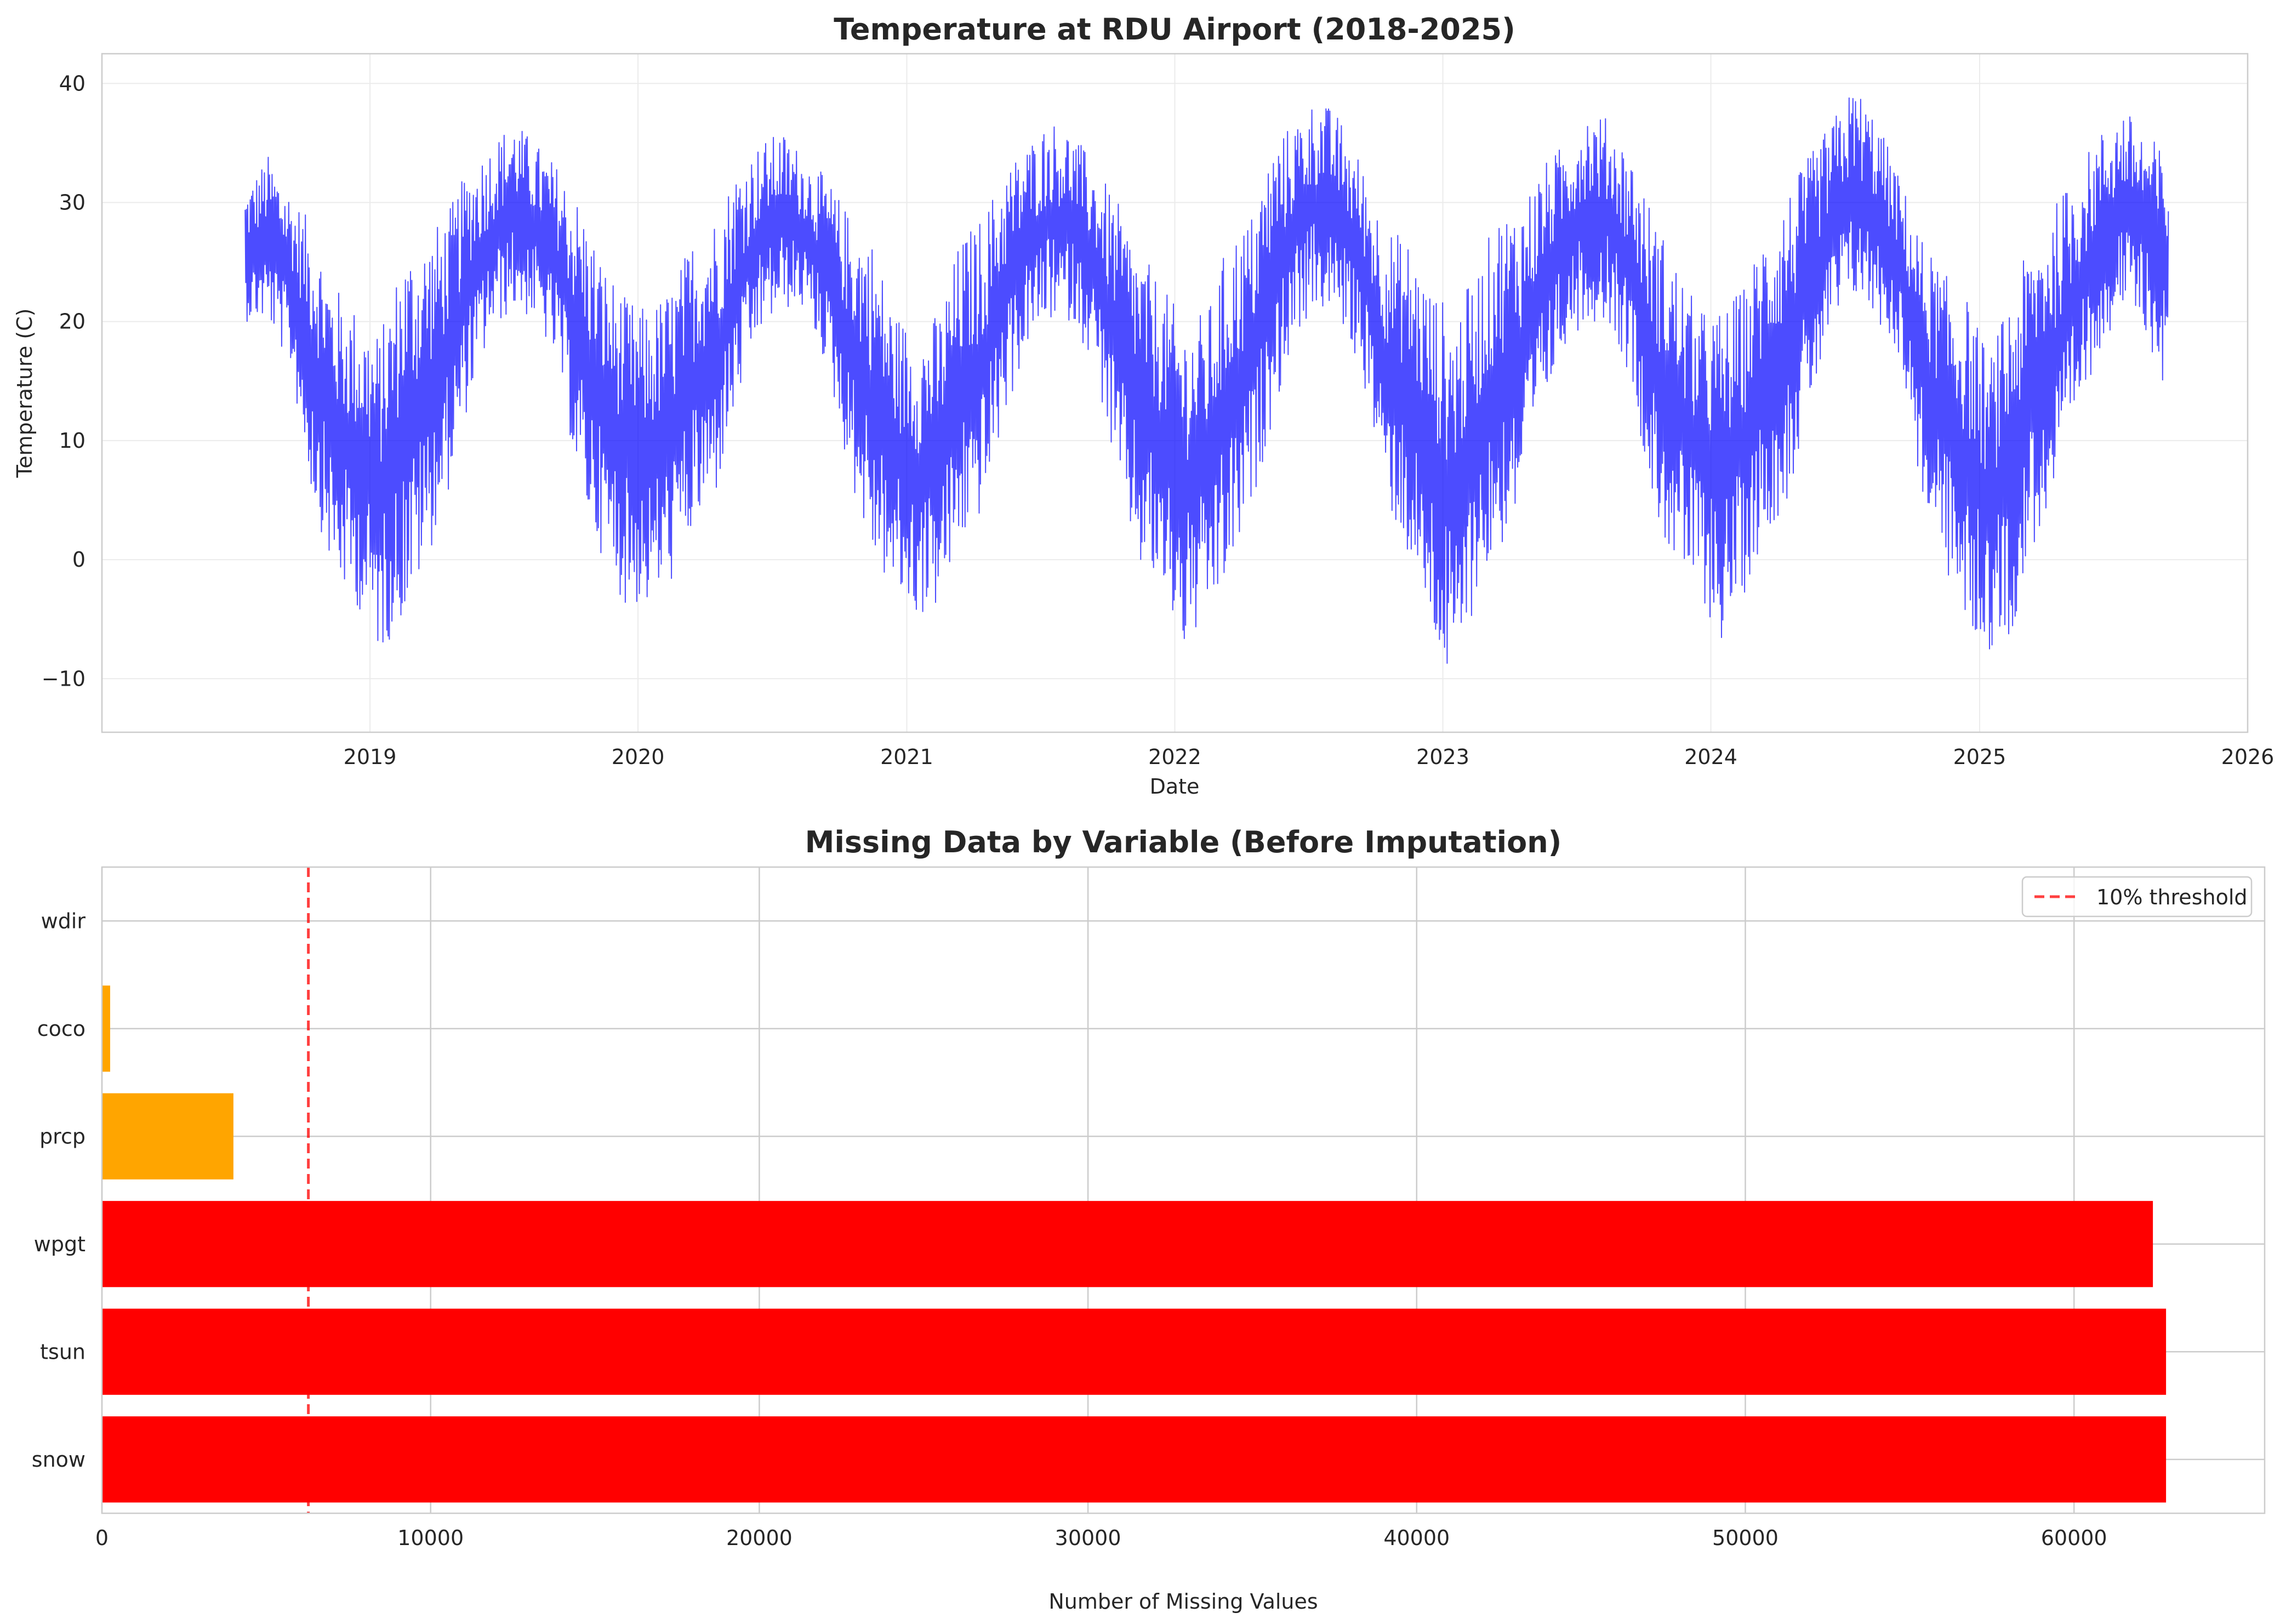  What do you see at coordinates (1088, 1538) in the screenshot?
I see `missing-data-x-tick-label: 30000` at bounding box center [1088, 1538].